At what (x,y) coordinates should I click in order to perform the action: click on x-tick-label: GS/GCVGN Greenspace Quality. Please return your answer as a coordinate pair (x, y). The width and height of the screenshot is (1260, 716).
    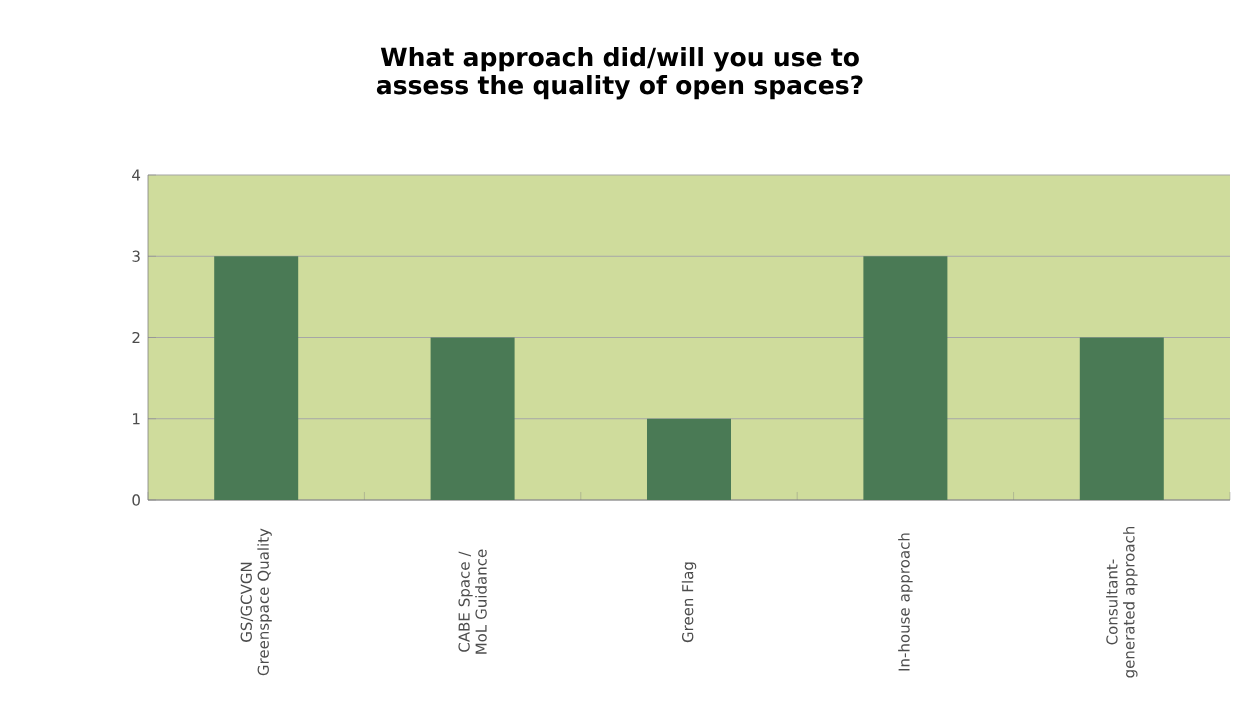
    Looking at the image, I should click on (256, 602).